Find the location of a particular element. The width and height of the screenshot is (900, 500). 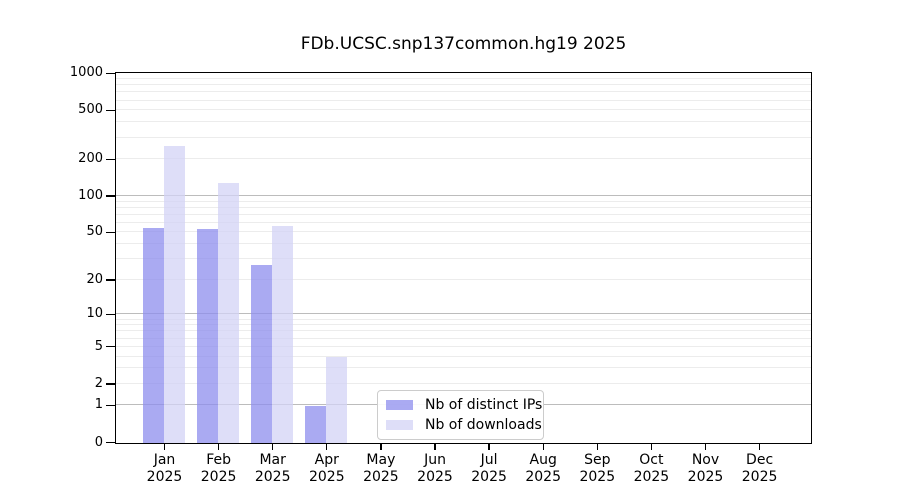

legend-swatch-distinct-ips is located at coordinates (399, 404).